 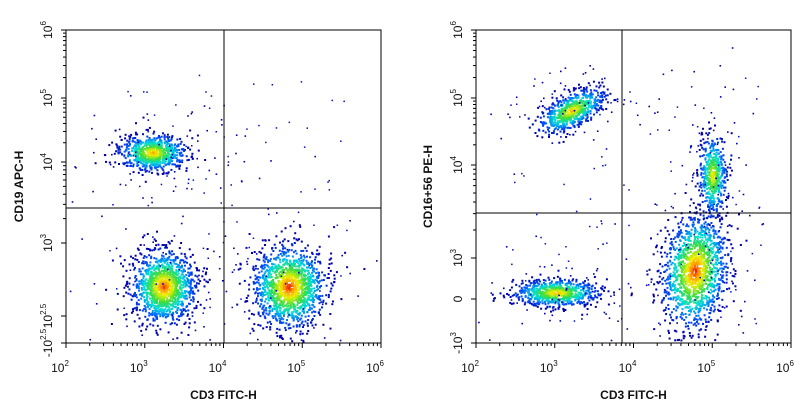 I want to click on y-tick-label: -103, so click(x=457, y=343).